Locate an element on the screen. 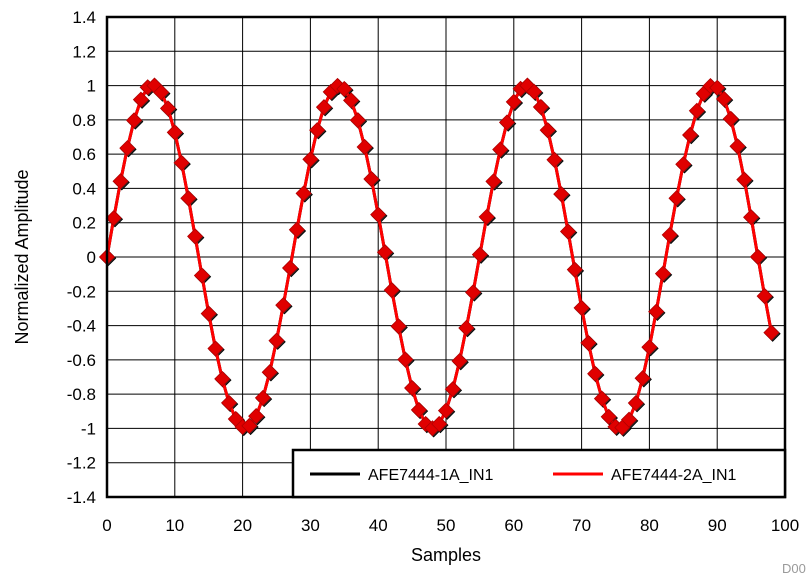 This screenshot has height=577, width=811. y-tick-label: -0.4 is located at coordinates (81, 326).